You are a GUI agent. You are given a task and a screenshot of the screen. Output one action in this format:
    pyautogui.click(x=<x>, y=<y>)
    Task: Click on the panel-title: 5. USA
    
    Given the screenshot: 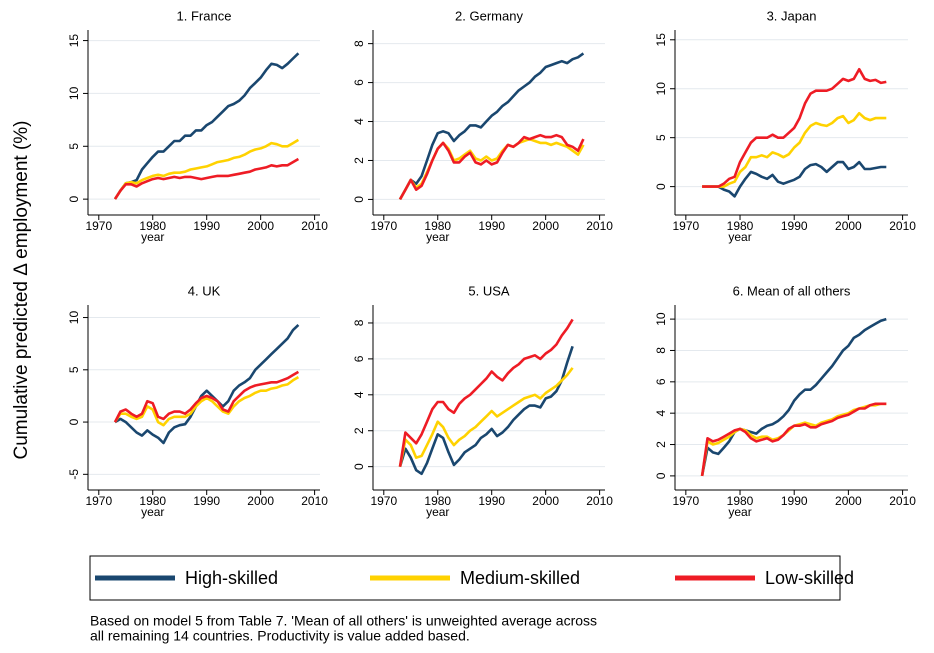 What is the action you would take?
    pyautogui.click(x=489, y=290)
    